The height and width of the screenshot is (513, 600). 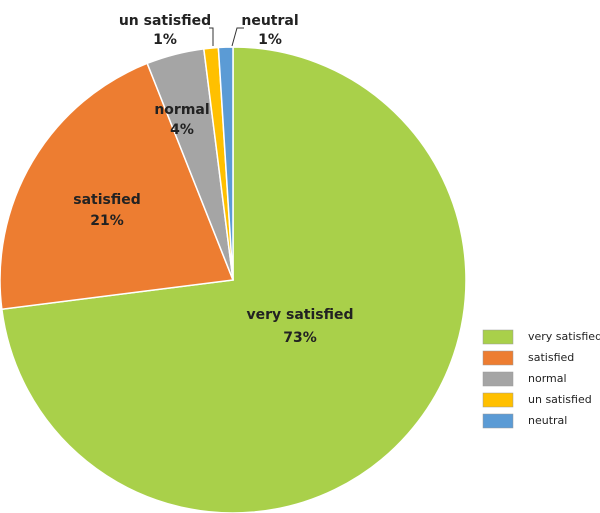 I want to click on data-label-value: 4%, so click(x=182, y=130).